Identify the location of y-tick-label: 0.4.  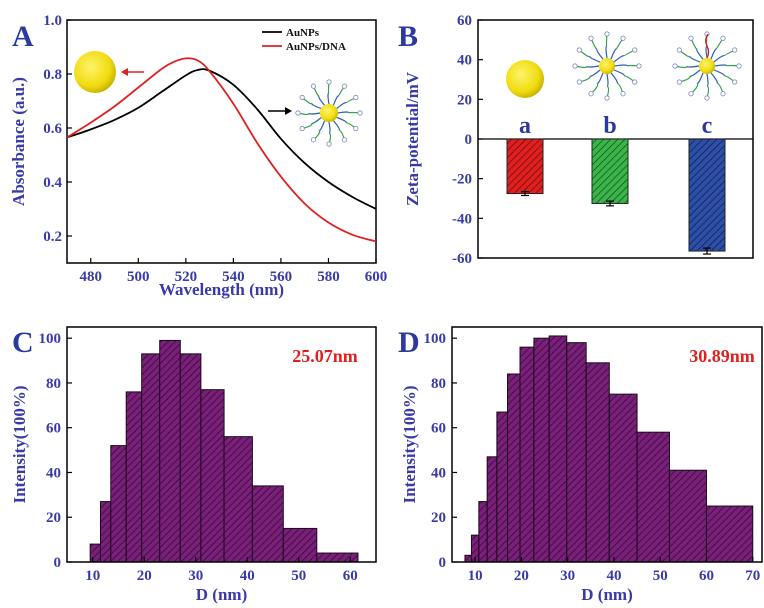
(52, 183).